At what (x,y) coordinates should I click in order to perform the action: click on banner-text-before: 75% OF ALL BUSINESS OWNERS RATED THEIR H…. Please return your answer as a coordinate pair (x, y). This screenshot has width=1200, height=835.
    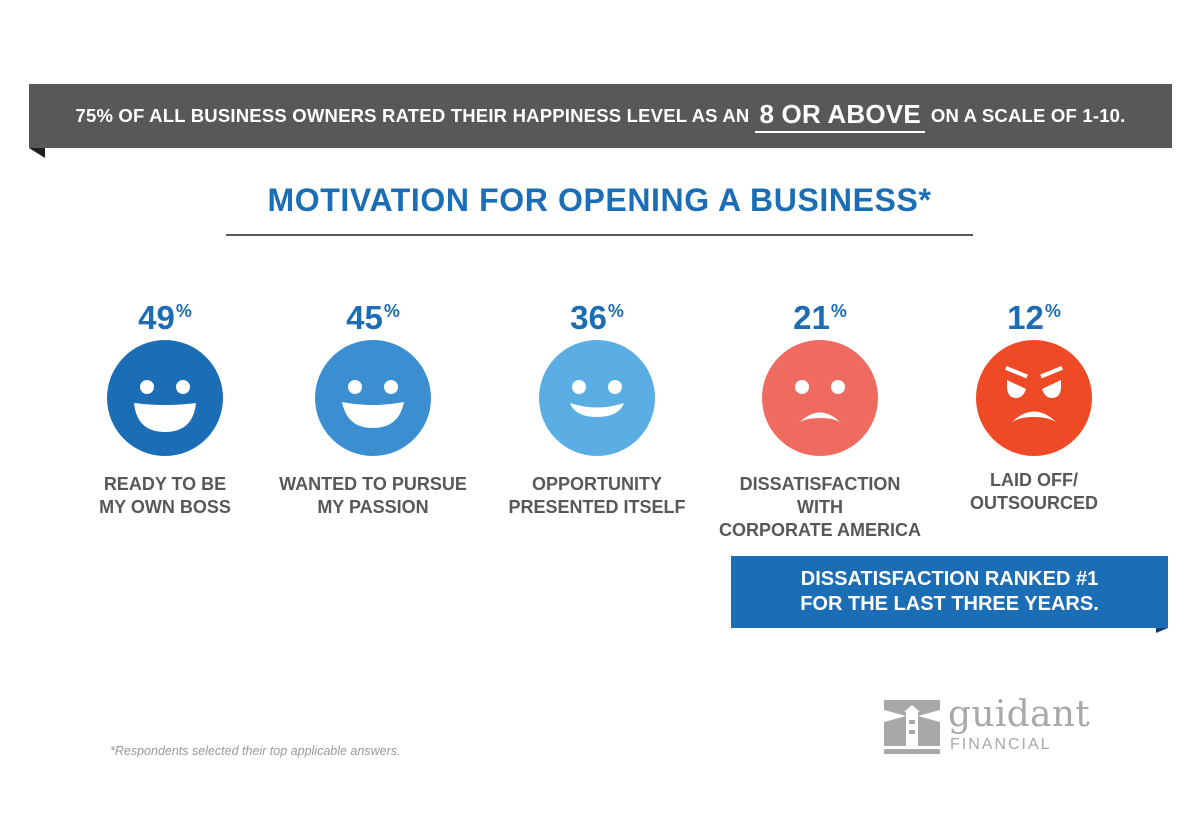
    Looking at the image, I should click on (412, 115).